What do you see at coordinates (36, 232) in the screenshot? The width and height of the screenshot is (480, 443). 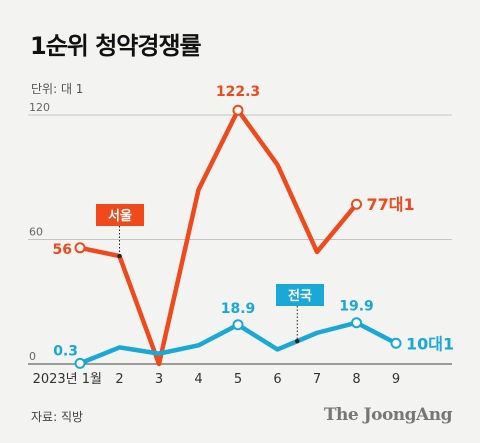 I see `y-tick-label: 60` at bounding box center [36, 232].